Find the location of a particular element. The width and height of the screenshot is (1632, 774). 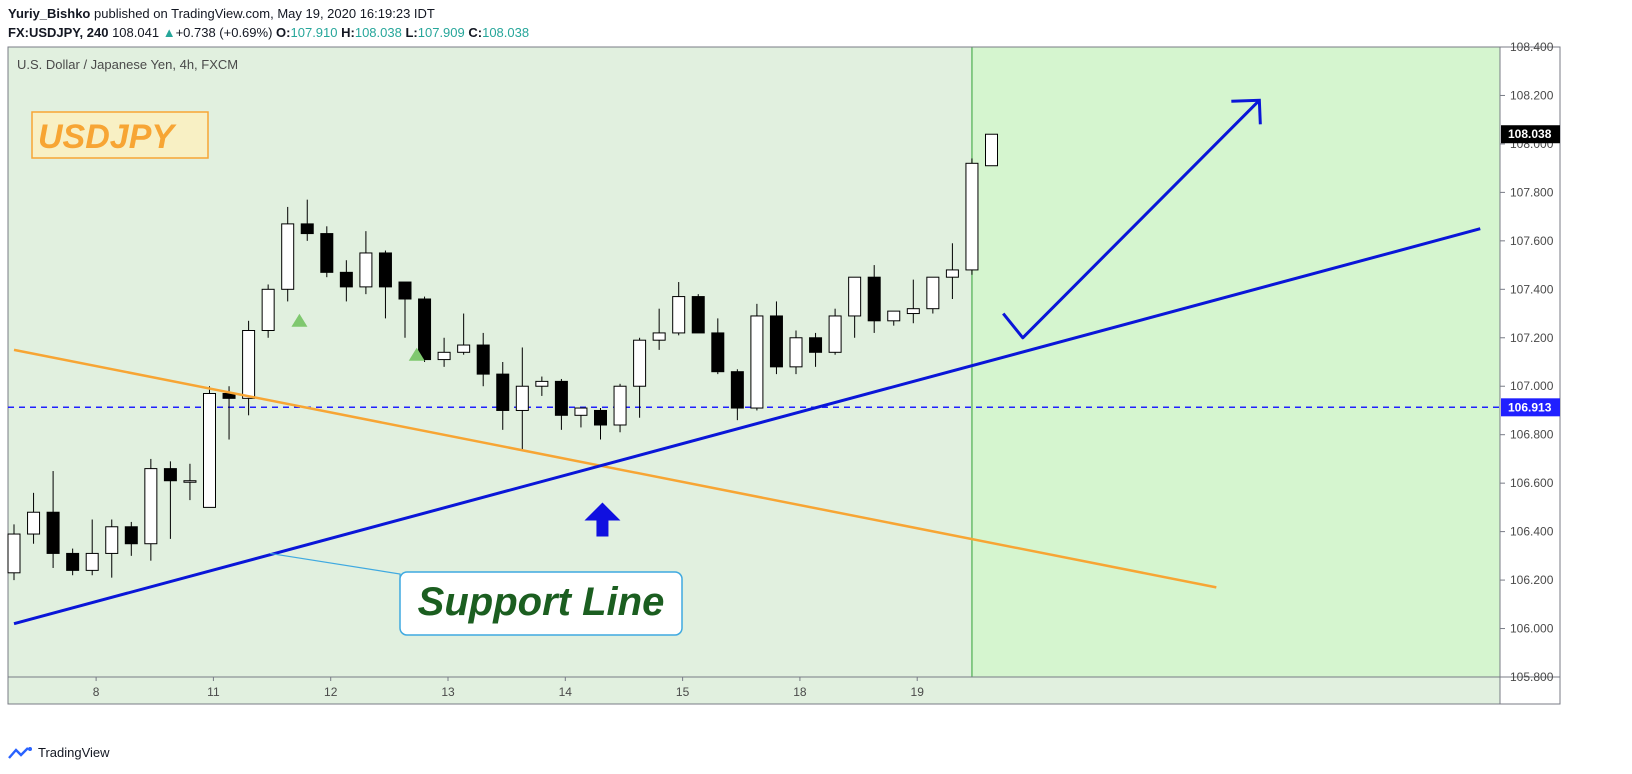

x-tick-label: 18 is located at coordinates (800, 692).